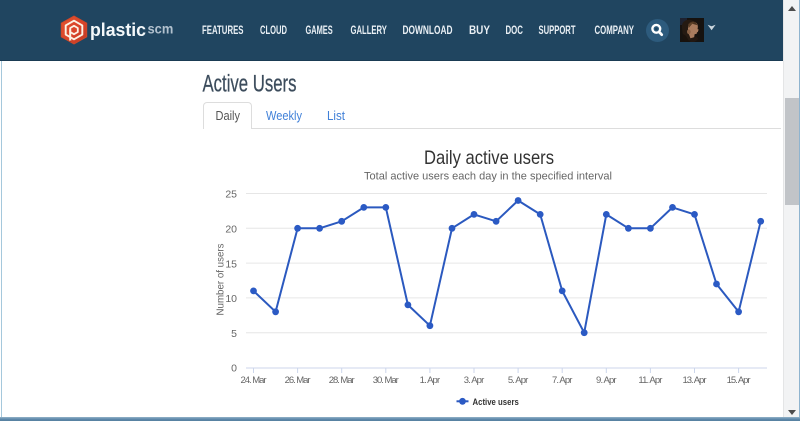 The width and height of the screenshot is (800, 421). I want to click on svg-text: 15. Apr, so click(739, 380).